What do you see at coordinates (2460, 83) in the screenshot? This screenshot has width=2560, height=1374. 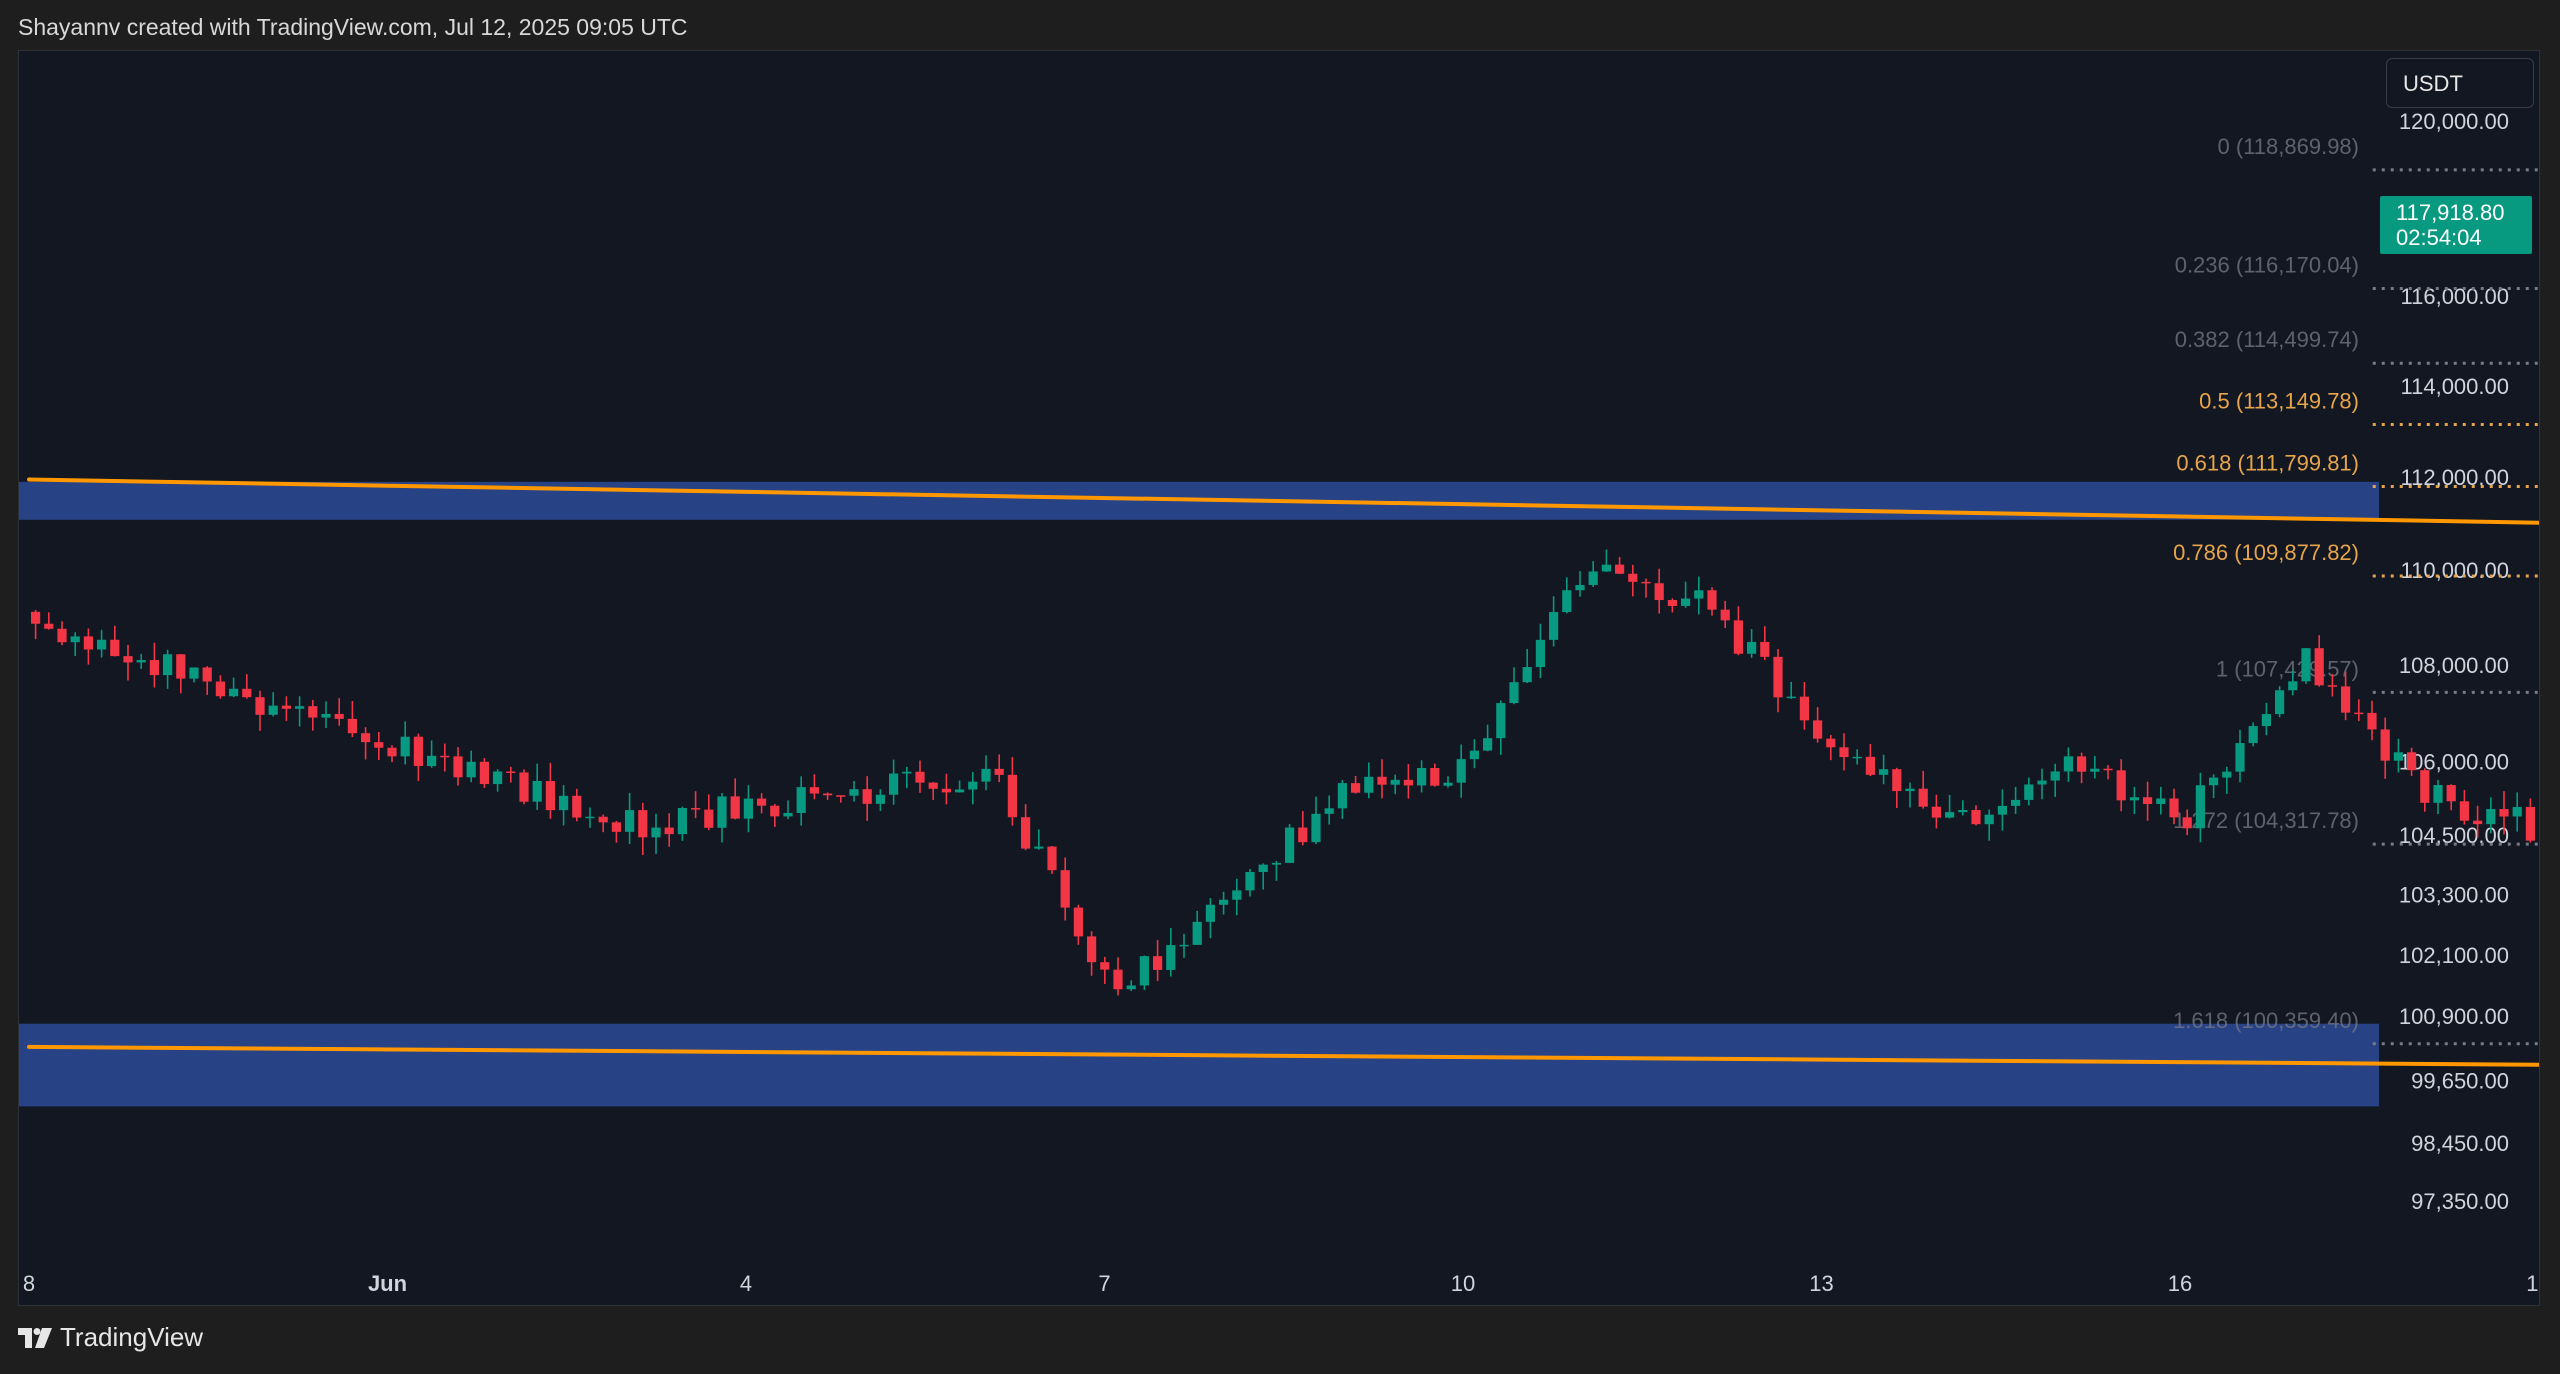 I see `currency-selector: USDT` at bounding box center [2460, 83].